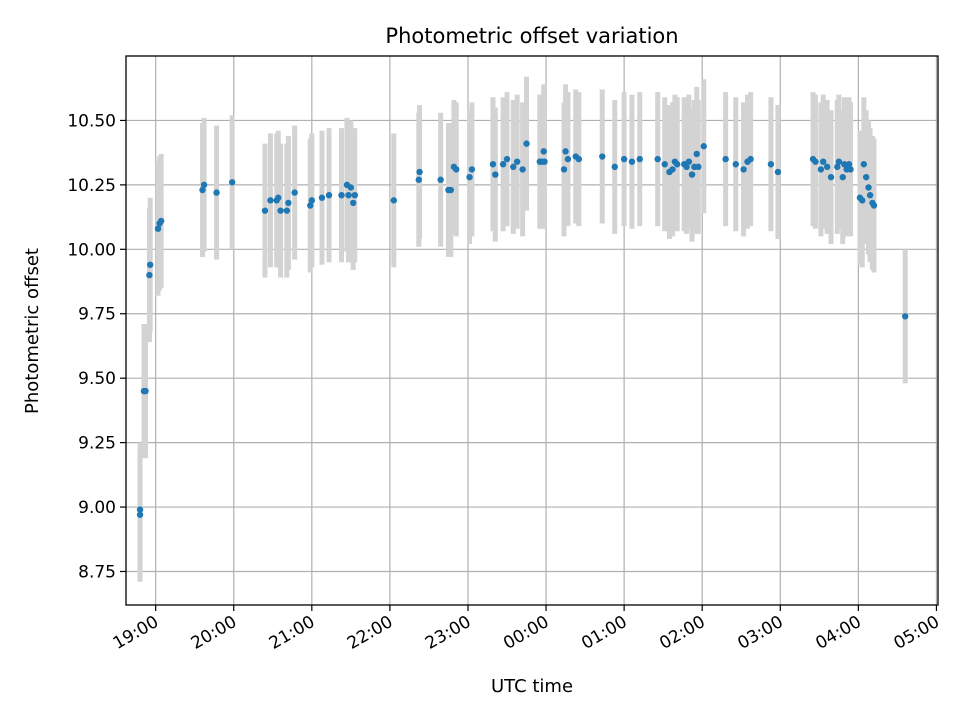 Image resolution: width=960 pixels, height=720 pixels. I want to click on y-tick-label: 10.25, so click(91, 186).